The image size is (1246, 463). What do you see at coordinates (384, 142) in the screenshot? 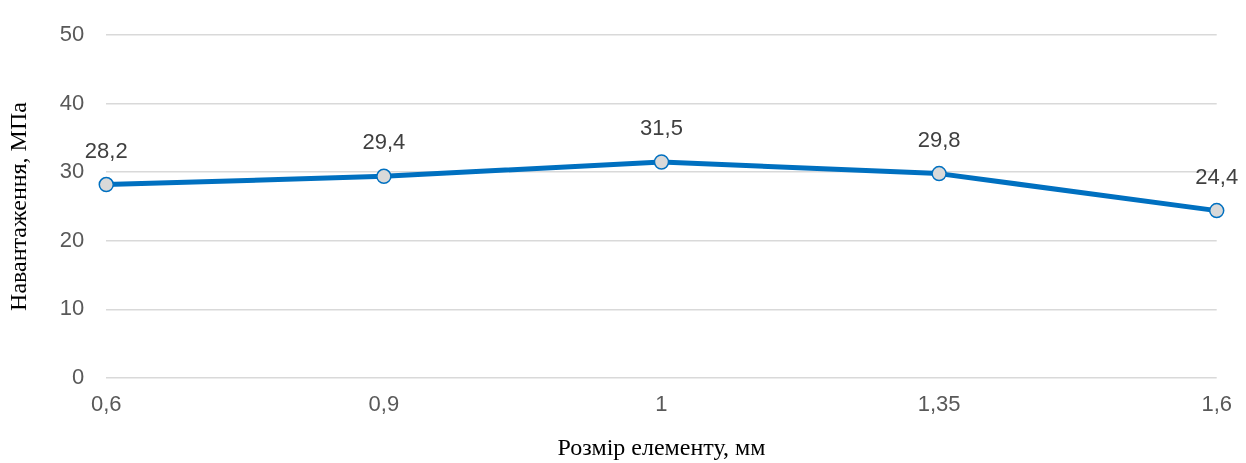
I see `data-label: 29,4` at bounding box center [384, 142].